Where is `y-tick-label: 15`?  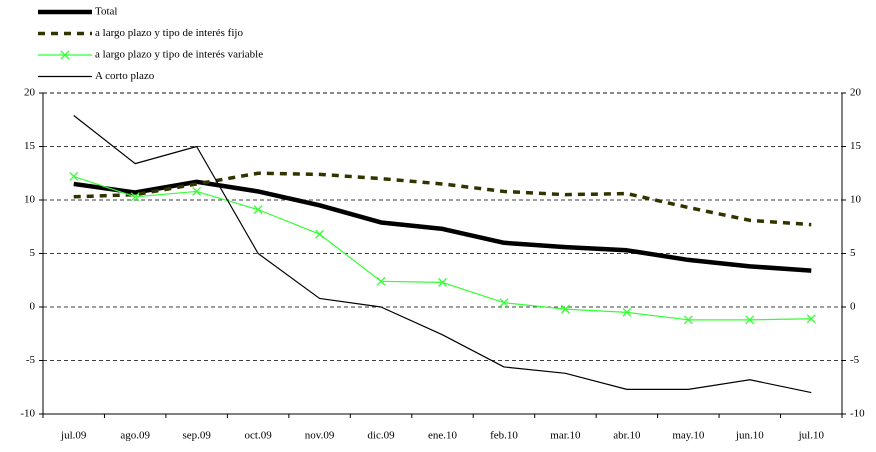
y-tick-label: 15 is located at coordinates (30, 146).